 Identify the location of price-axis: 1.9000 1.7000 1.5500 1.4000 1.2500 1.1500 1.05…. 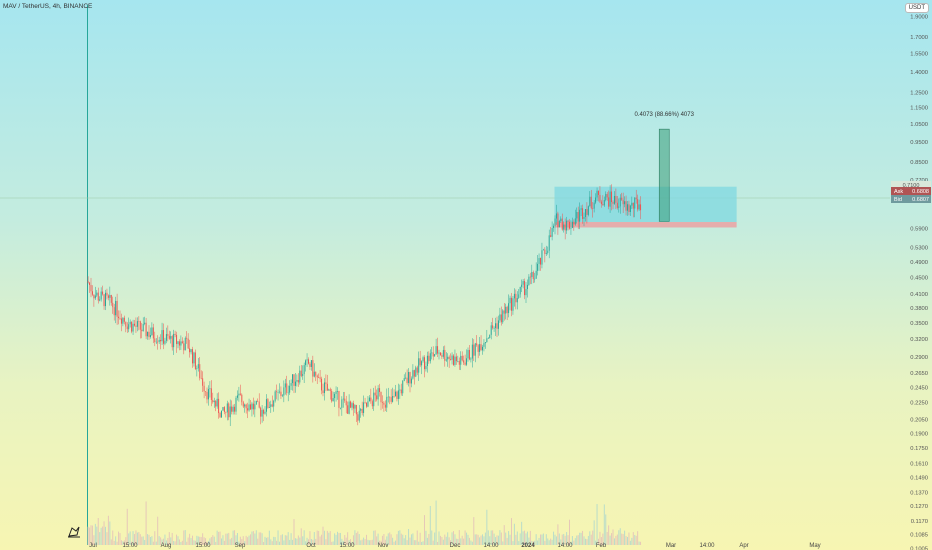
(911, 275).